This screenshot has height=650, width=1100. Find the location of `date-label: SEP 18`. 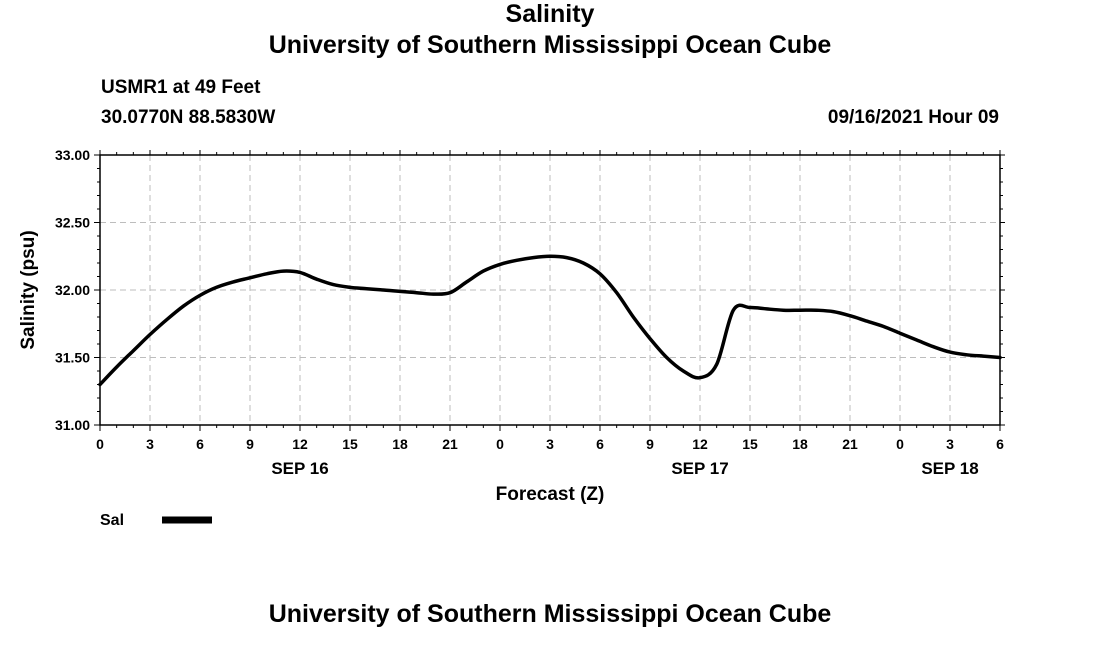

date-label: SEP 18 is located at coordinates (949, 468).